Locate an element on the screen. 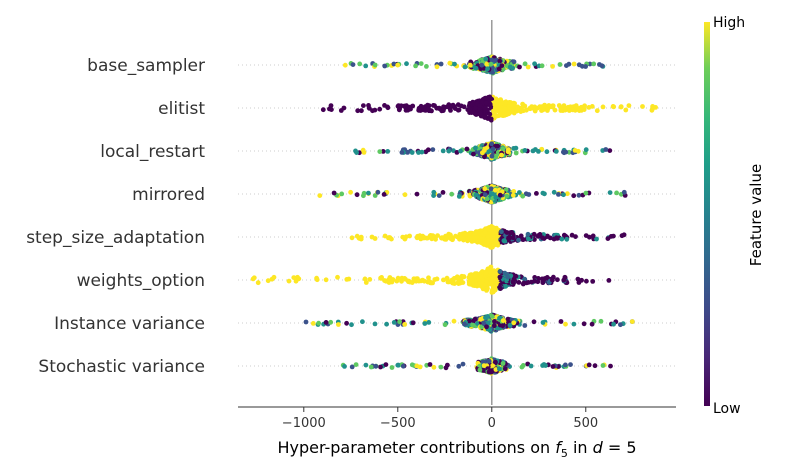 The width and height of the screenshot is (800, 470). x-tick-label: 0 is located at coordinates (492, 423).